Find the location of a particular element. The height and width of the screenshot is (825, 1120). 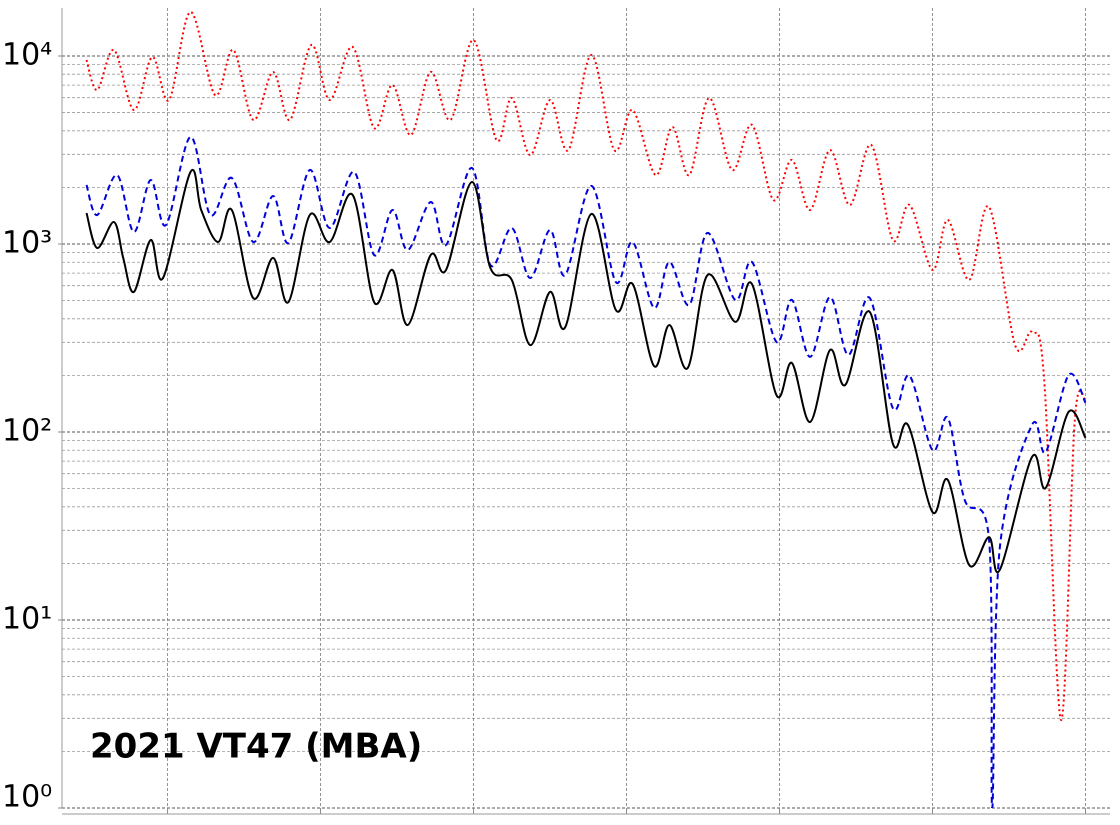

y-tick-label: 10⁰ is located at coordinates (27, 797).